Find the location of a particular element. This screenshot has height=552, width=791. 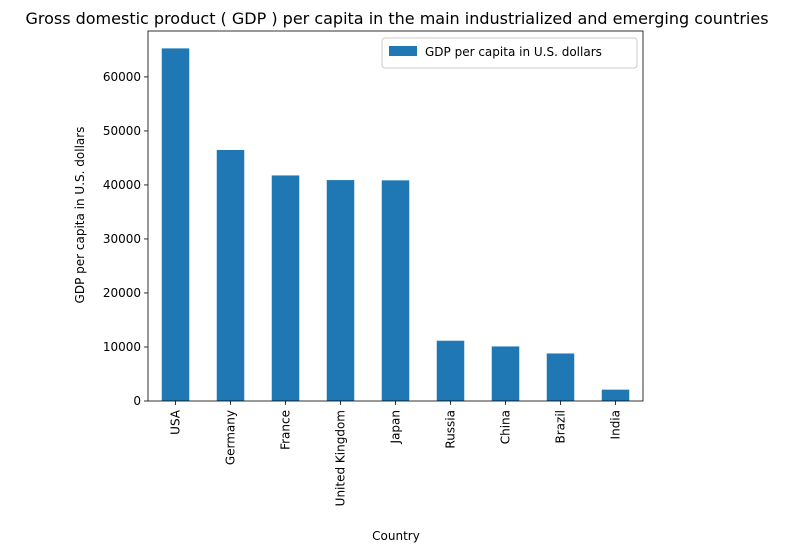

x-tick-label: India is located at coordinates (616, 424).